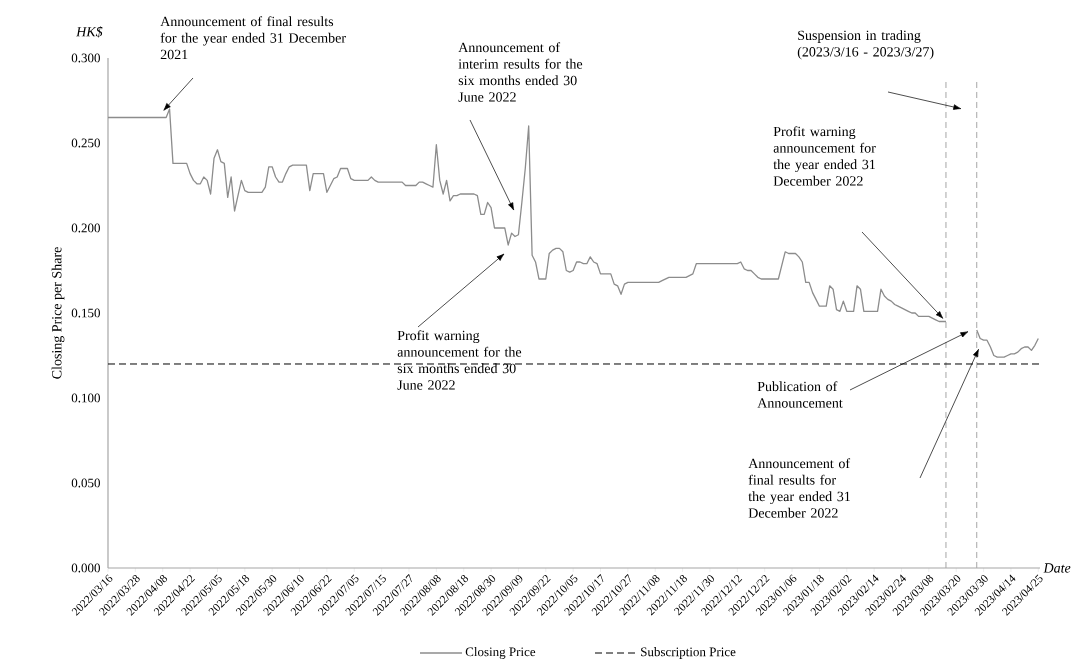 The image size is (1087, 670). What do you see at coordinates (800, 394) in the screenshot?
I see `annotation: Publication of Announcement` at bounding box center [800, 394].